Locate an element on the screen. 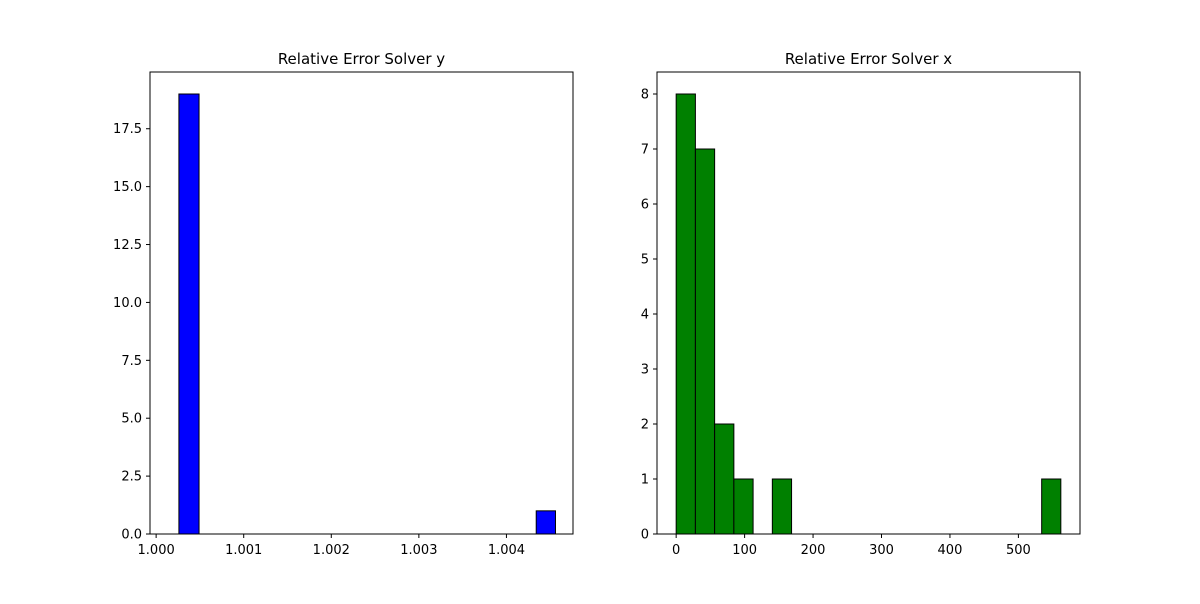 The width and height of the screenshot is (1200, 604). right-xtick-label-2: 200 is located at coordinates (813, 550).